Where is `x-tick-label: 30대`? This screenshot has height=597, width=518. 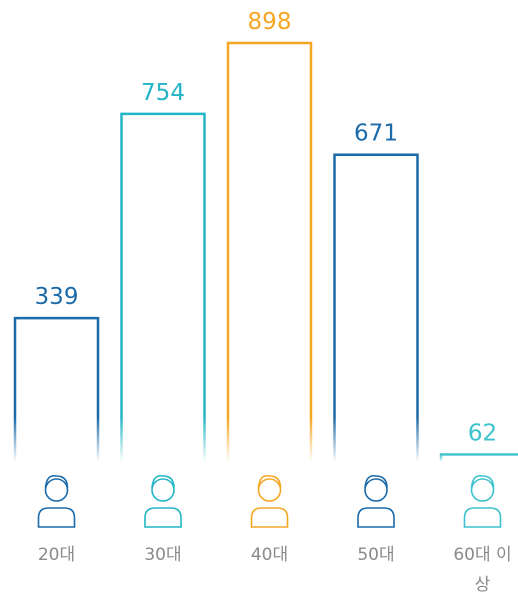
x-tick-label: 30대 is located at coordinates (163, 555).